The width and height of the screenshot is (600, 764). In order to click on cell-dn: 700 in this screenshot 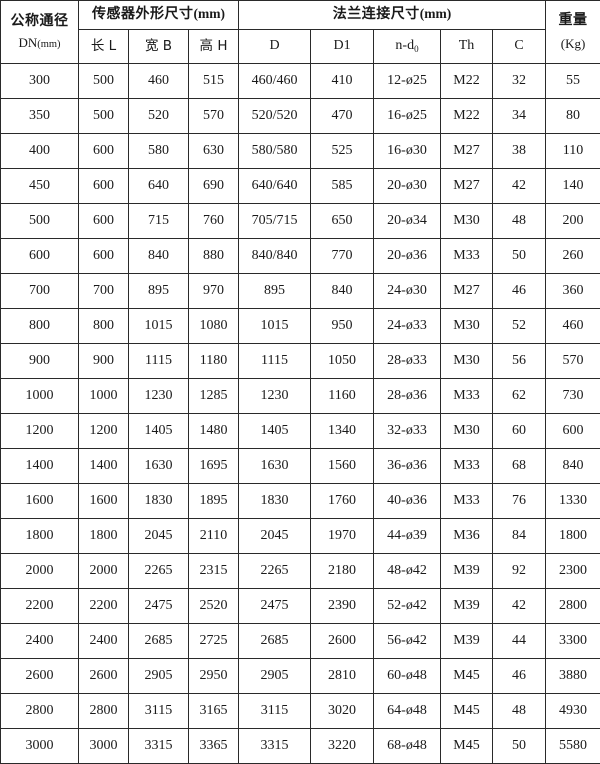, I will do `click(40, 291)`.